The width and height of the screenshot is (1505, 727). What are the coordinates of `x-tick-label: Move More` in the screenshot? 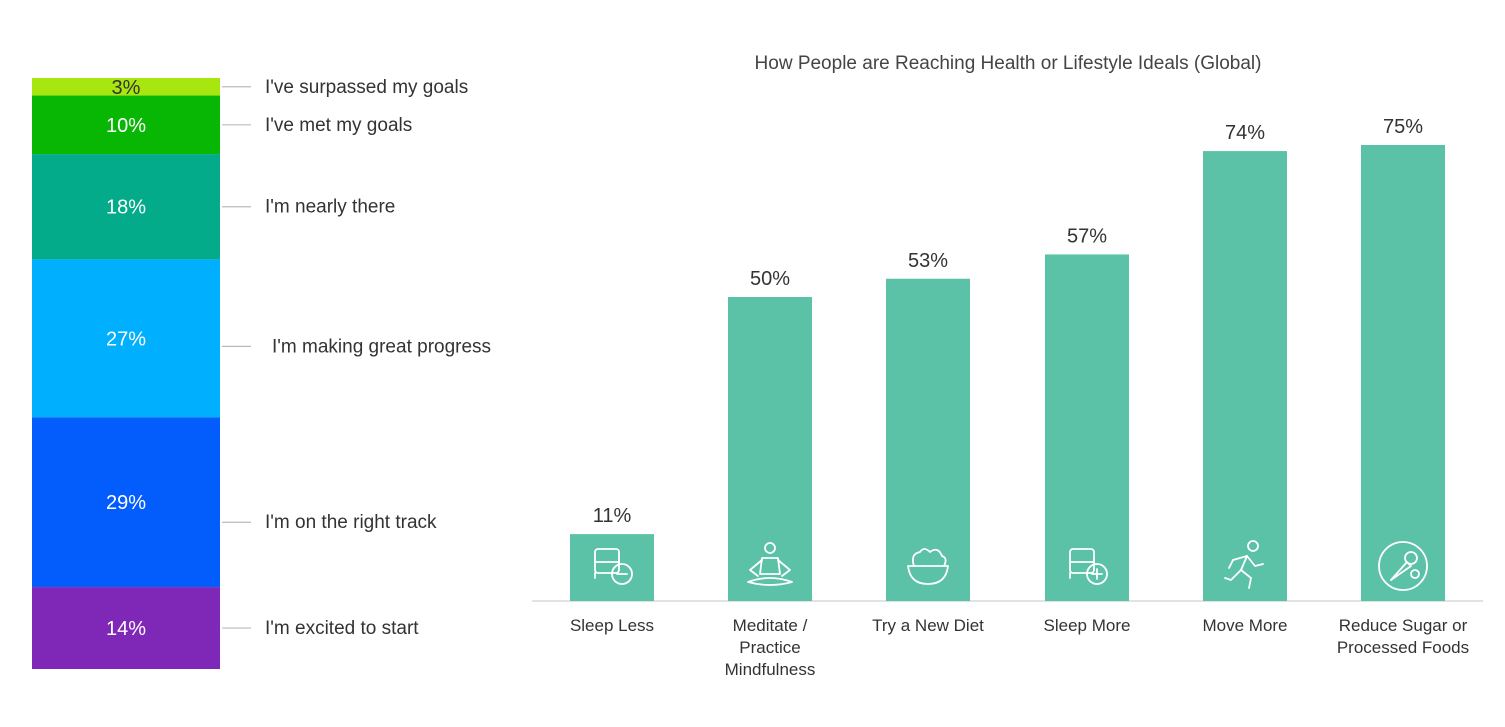 It's located at (1244, 625).